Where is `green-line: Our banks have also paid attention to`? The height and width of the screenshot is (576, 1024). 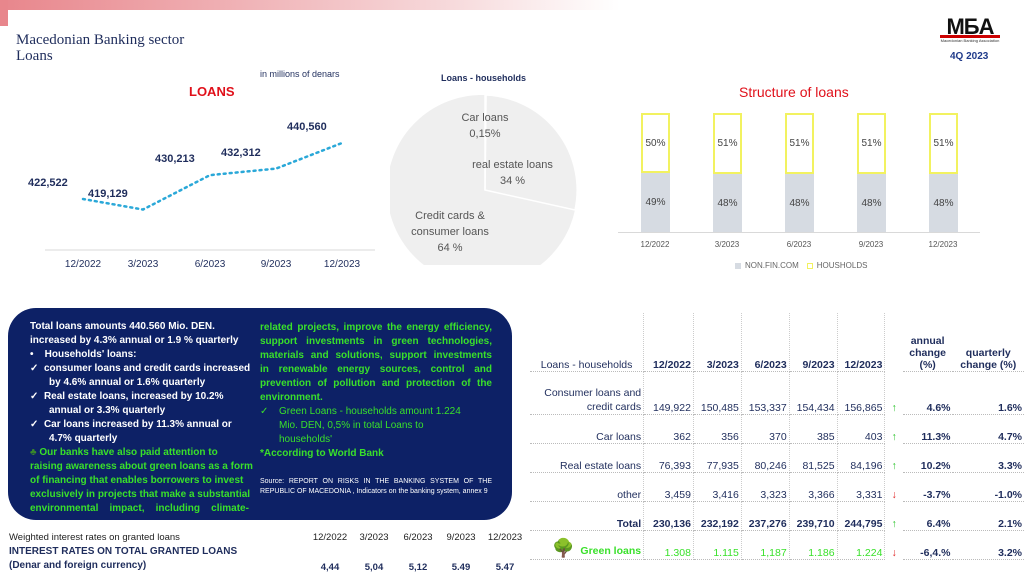 green-line: Our banks have also paid attention to is located at coordinates (128, 452).